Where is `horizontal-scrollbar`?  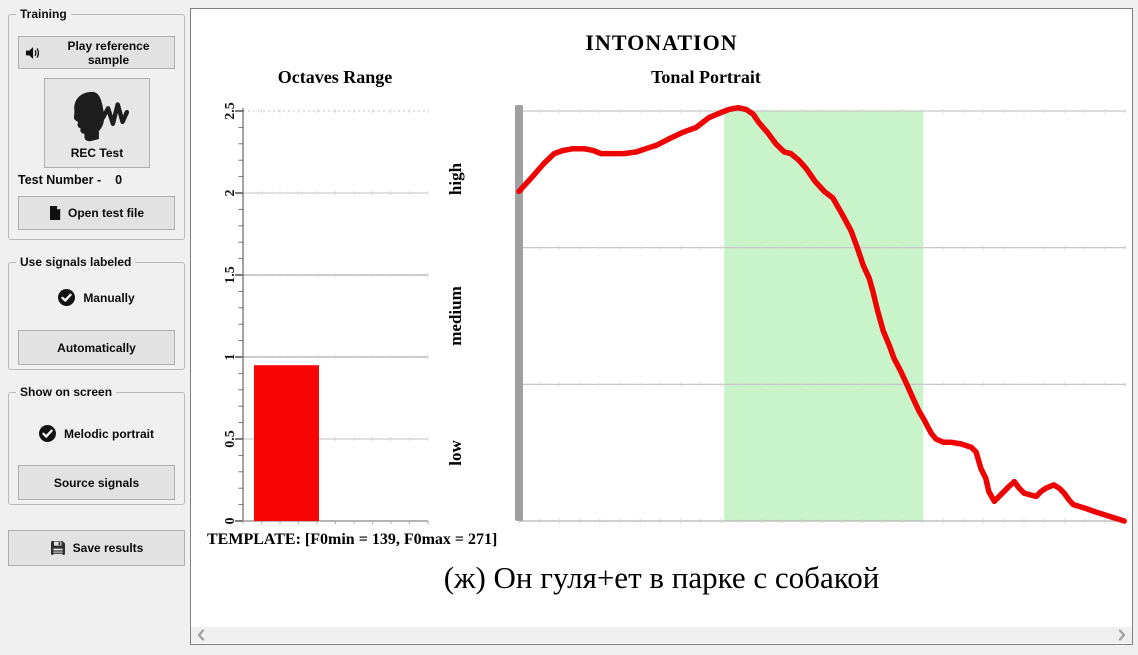
horizontal-scrollbar is located at coordinates (661, 635).